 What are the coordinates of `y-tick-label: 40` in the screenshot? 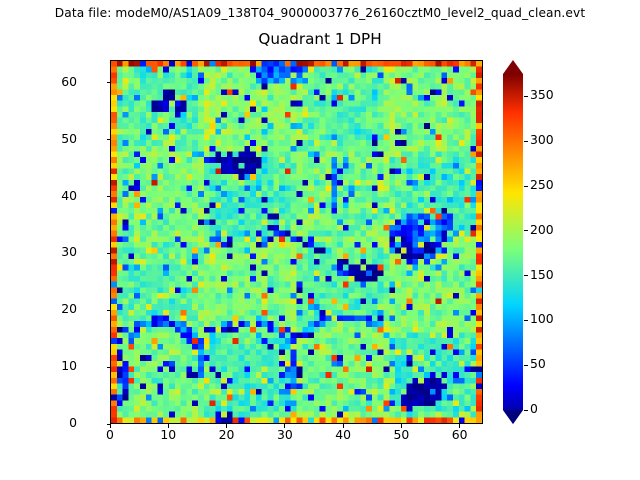 It's located at (69, 195).